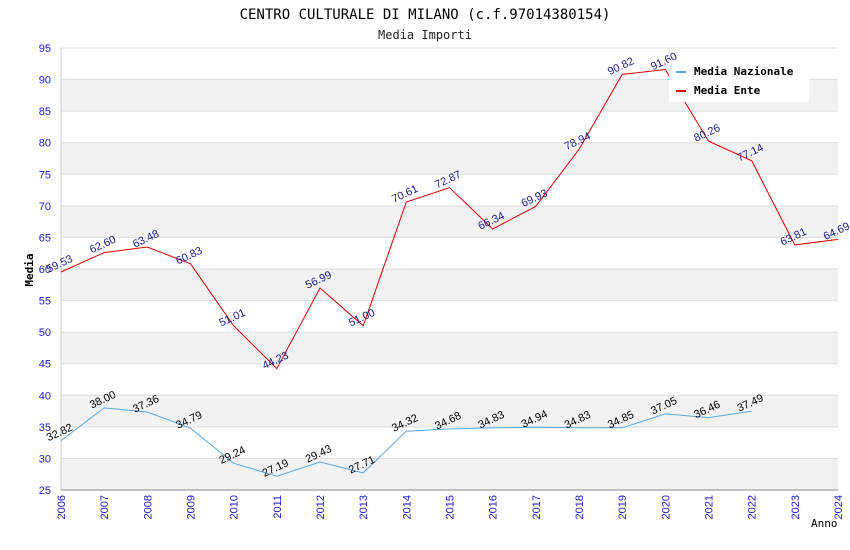 The width and height of the screenshot is (850, 550). I want to click on x-tick-label: 2019, so click(623, 507).